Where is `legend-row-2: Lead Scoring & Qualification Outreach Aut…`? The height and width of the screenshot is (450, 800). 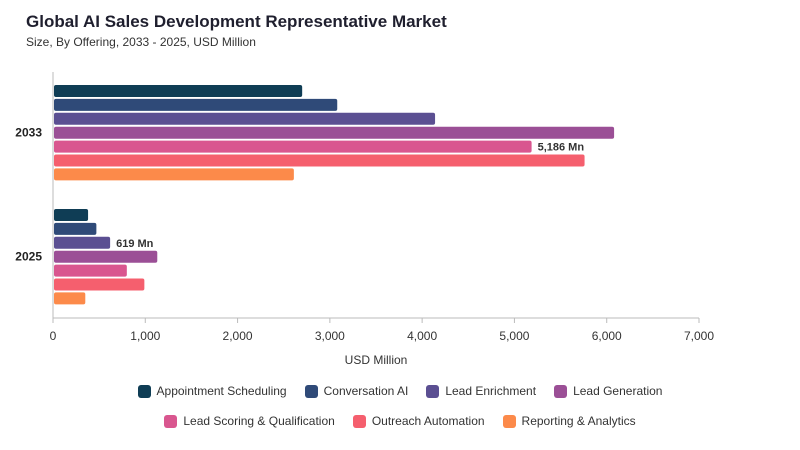
legend-row-2: Lead Scoring & Qualification Outreach Aut… is located at coordinates (400, 421).